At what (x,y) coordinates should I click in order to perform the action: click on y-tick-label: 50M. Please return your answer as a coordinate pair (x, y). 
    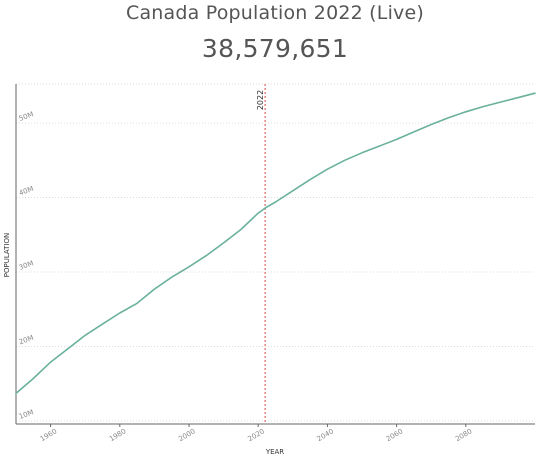
    Looking at the image, I should click on (26, 116).